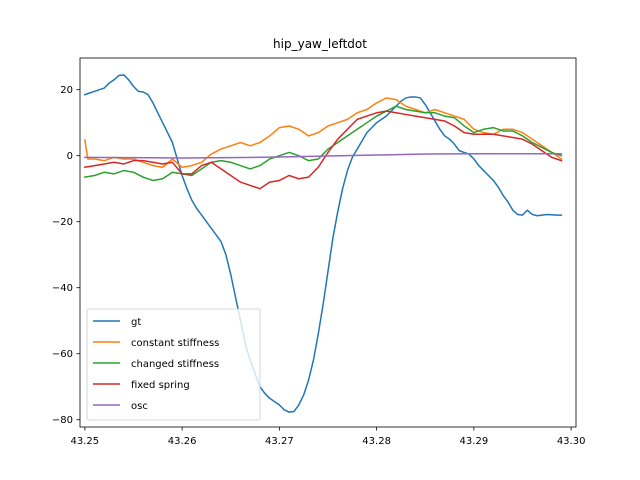 Image resolution: width=640 pixels, height=480 pixels. Describe the element at coordinates (62, 288) in the screenshot. I see `y-tick-label: −40` at that location.